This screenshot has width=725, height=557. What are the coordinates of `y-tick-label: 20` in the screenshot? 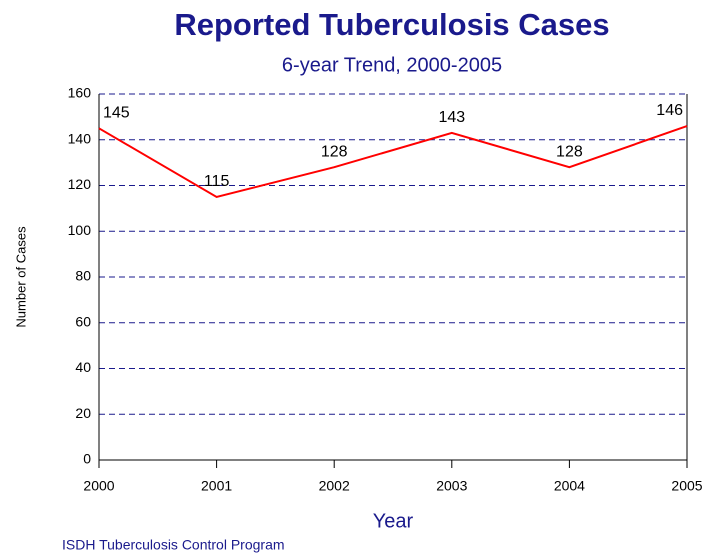 It's located at (83, 413).